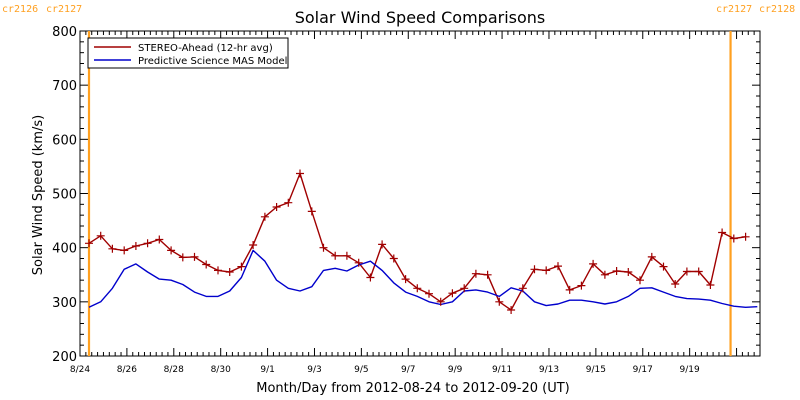 This screenshot has height=400, width=800. I want to click on y-tick-label: 800, so click(64, 32).